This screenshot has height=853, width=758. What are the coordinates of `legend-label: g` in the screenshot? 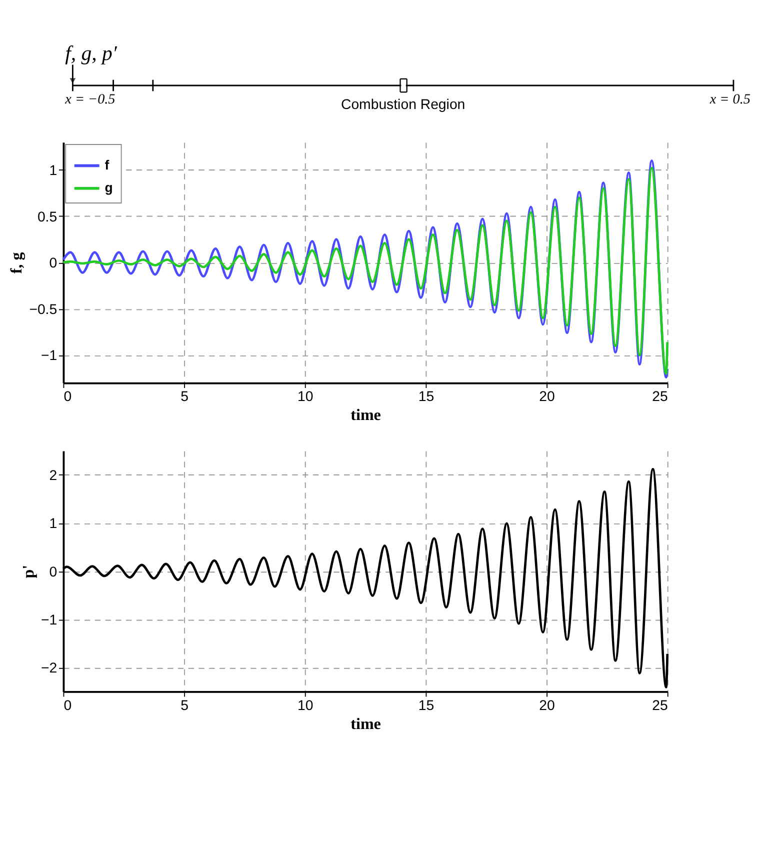 It's located at (108, 188).